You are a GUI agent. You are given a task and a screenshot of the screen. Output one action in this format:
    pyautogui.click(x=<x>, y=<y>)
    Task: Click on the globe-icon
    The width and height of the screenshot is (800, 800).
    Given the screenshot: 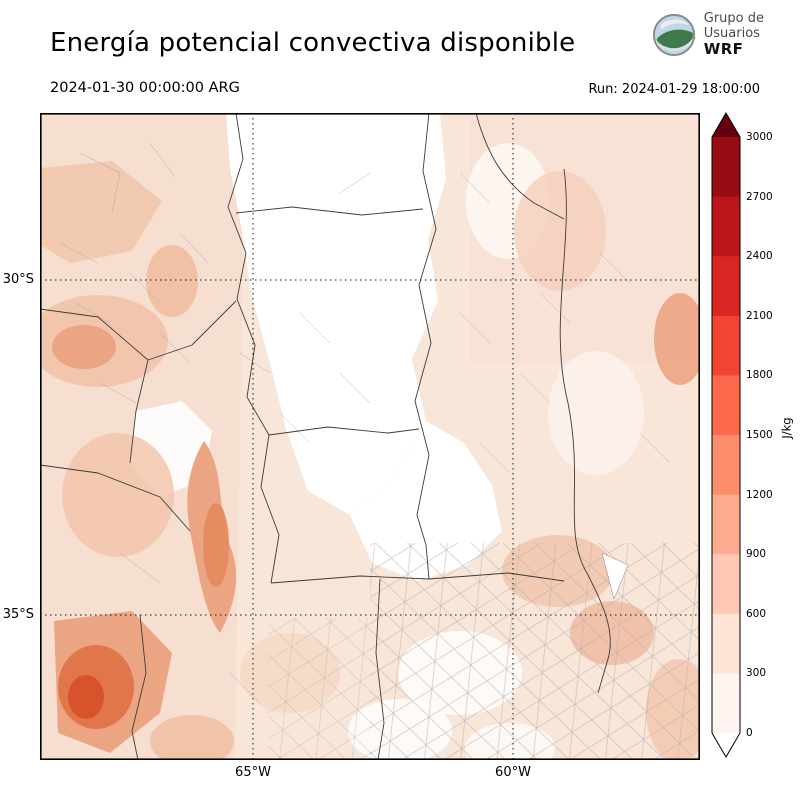 What is the action you would take?
    pyautogui.click(x=674, y=35)
    